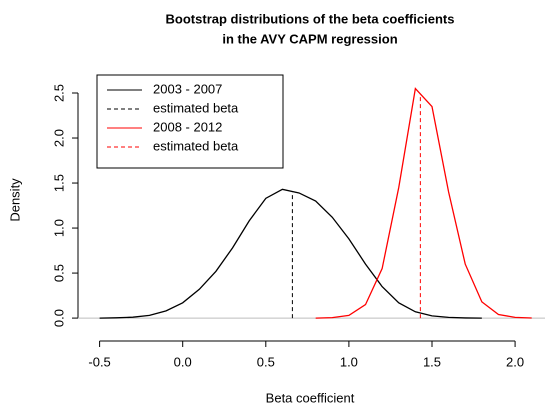 This screenshot has width=558, height=410. What do you see at coordinates (310, 397) in the screenshot?
I see `x-axis-label: Beta coefficient` at bounding box center [310, 397].